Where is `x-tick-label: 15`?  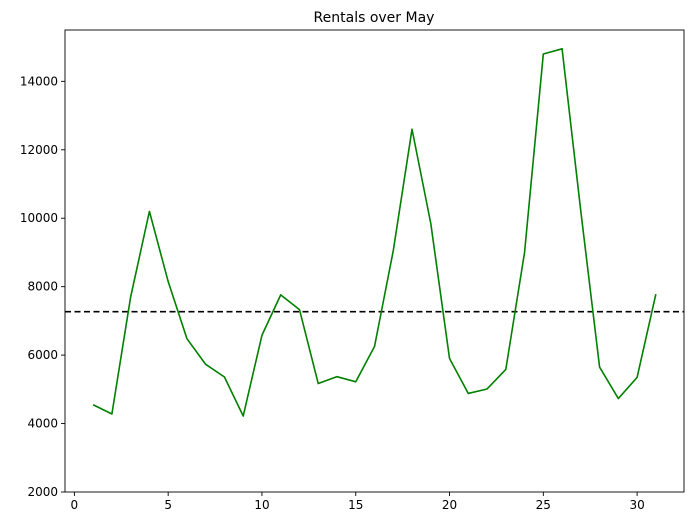
x-tick-label: 15 is located at coordinates (355, 505).